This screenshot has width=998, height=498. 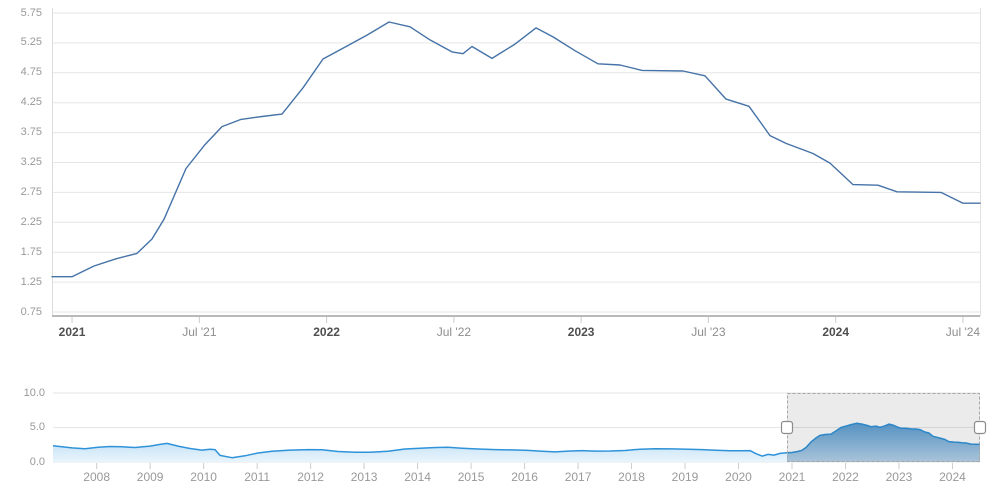 What do you see at coordinates (963, 332) in the screenshot?
I see `main-x-axis-label: Jul '24` at bounding box center [963, 332].